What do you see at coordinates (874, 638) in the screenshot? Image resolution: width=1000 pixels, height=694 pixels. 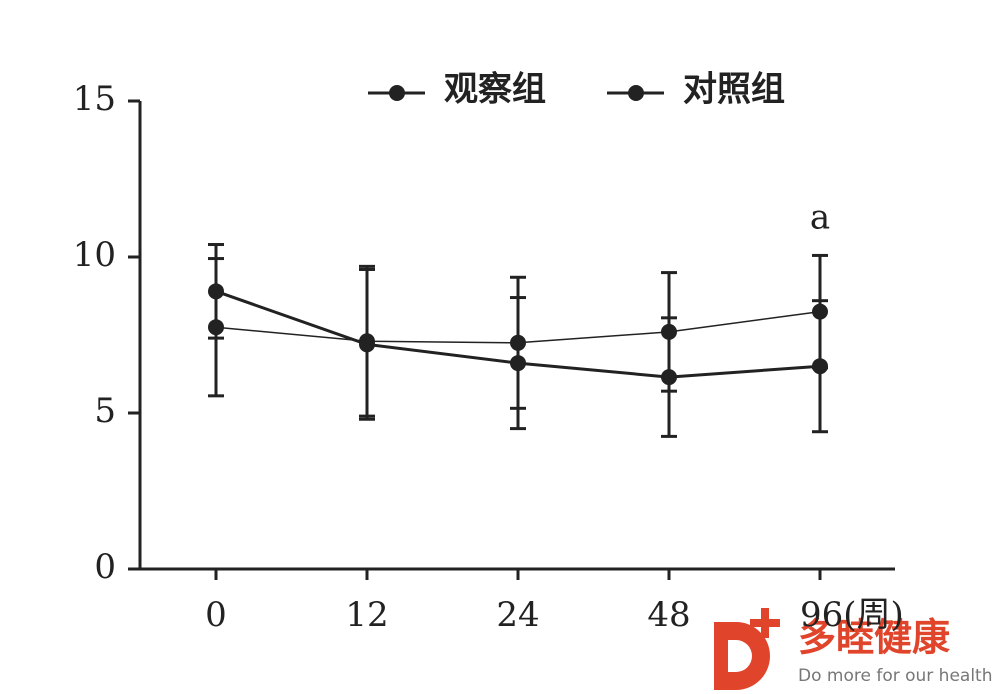 I see `logo-brand: 多睦健康` at bounding box center [874, 638].